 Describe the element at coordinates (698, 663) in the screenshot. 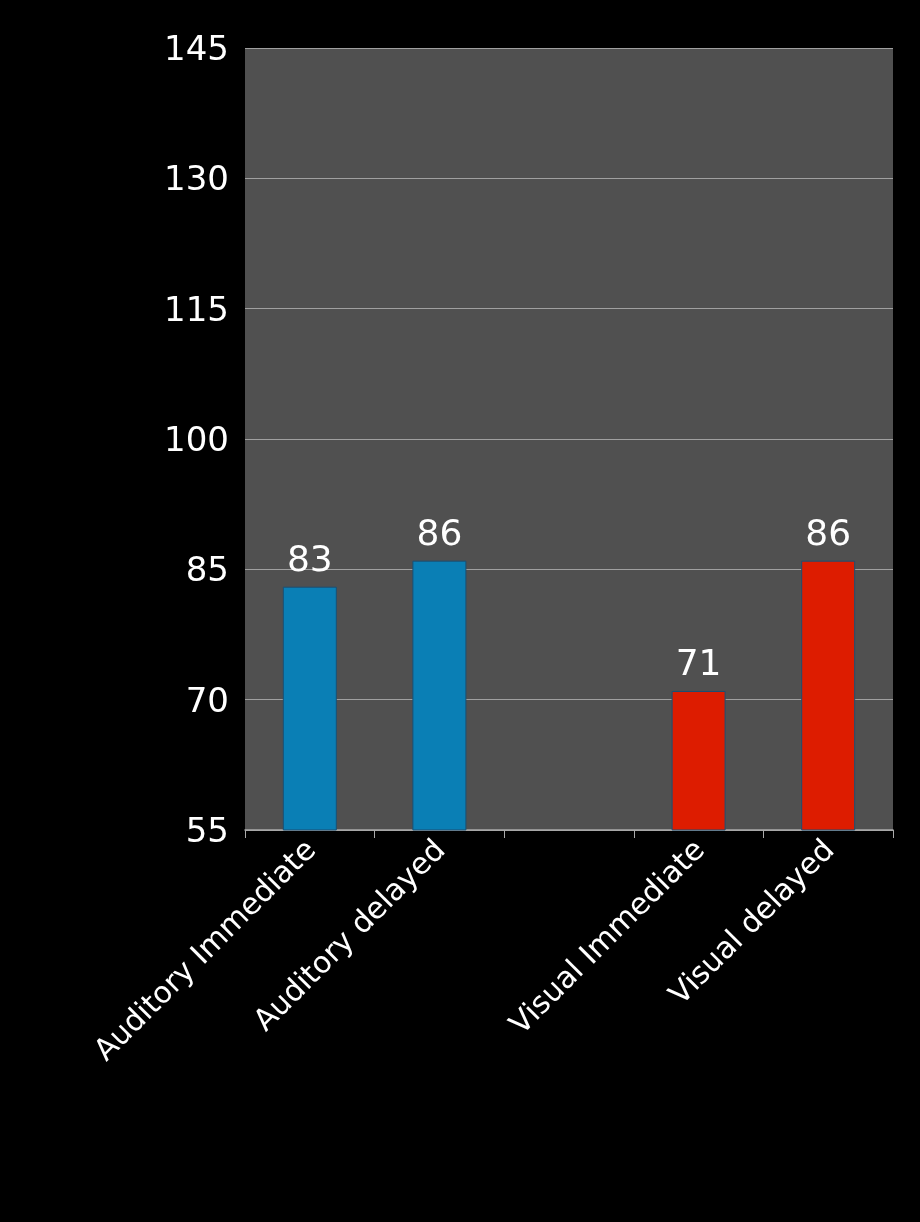

I see `data-label: 71` at that location.